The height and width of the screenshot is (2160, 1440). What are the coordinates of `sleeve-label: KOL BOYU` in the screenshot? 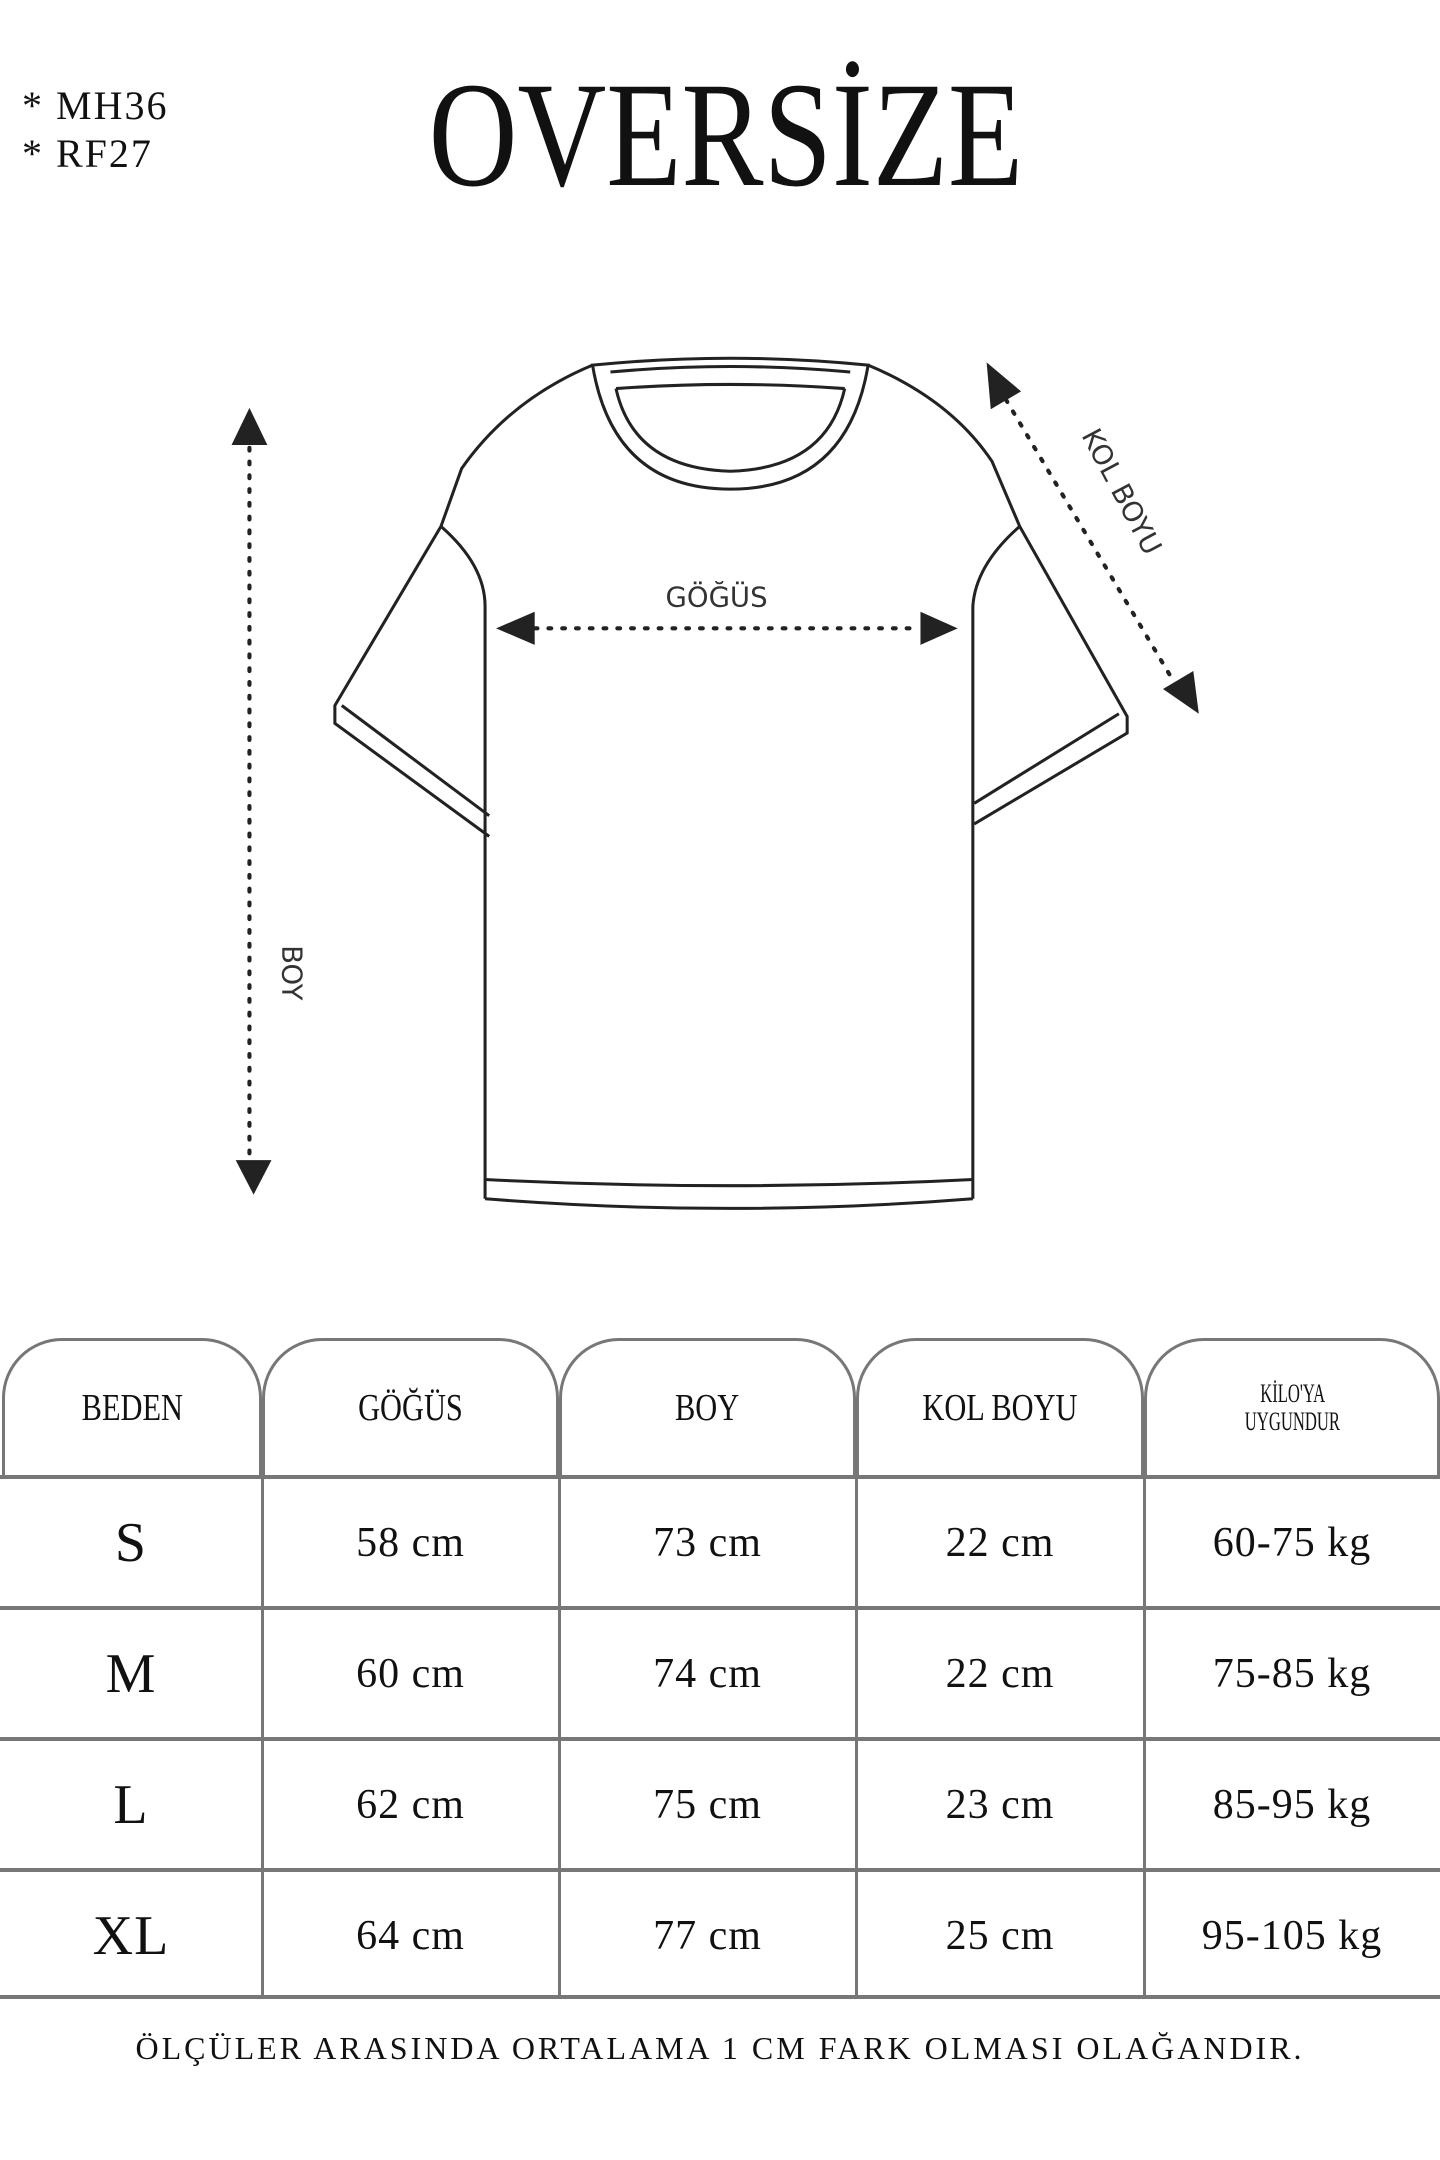 It's located at (1121, 491).